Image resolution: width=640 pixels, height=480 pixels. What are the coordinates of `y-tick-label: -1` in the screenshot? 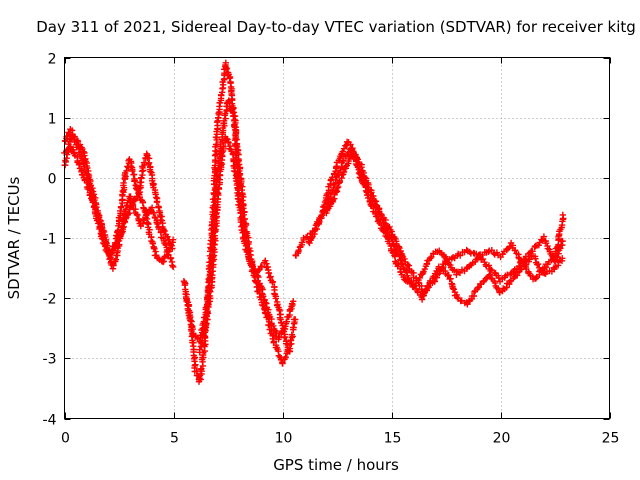 It's located at (50, 240).